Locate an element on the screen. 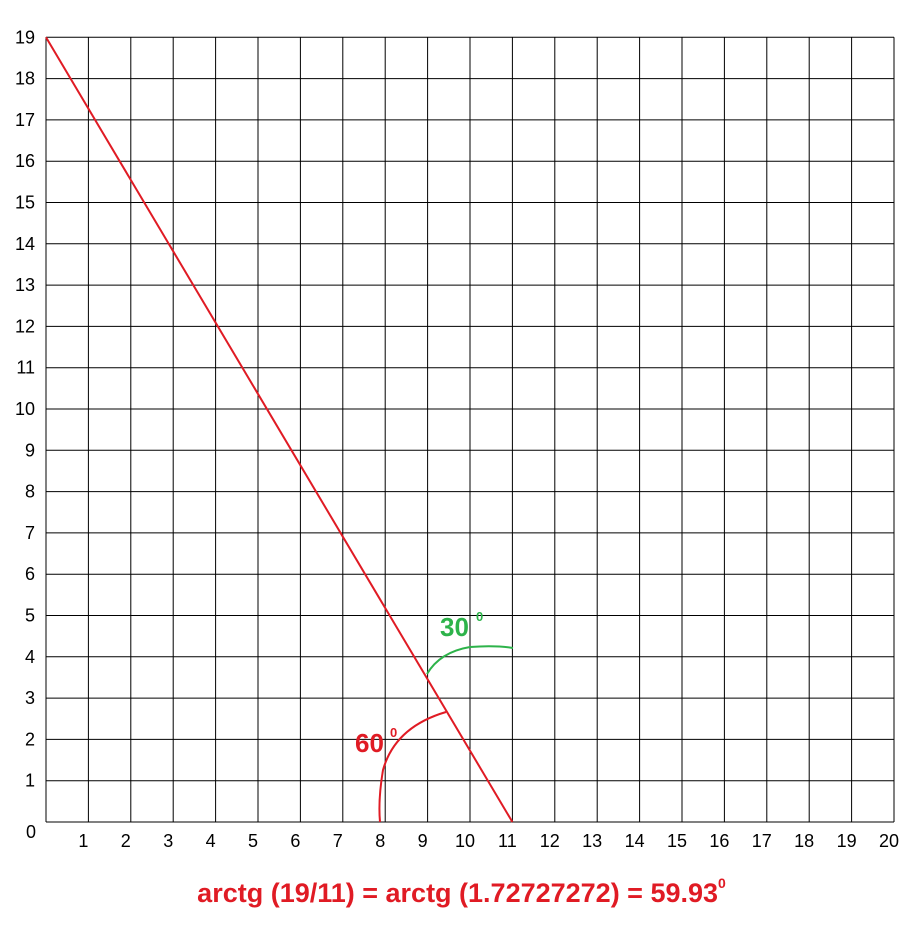  x-tick-label: 9 is located at coordinates (423, 841).